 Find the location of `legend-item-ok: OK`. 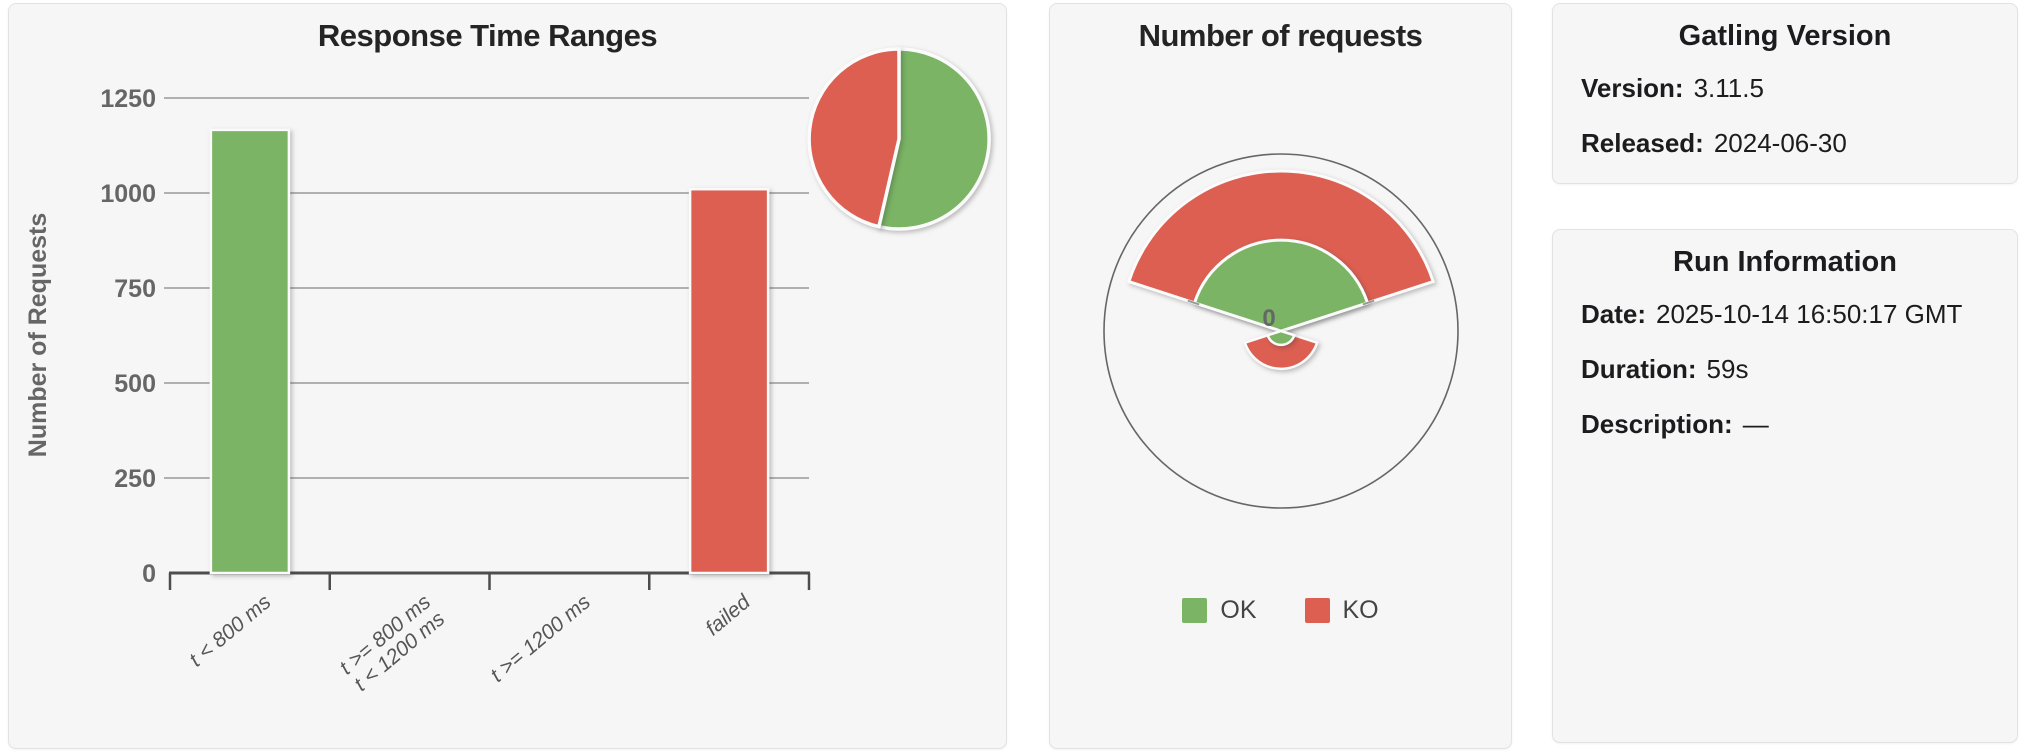

legend-item-ok: OK is located at coordinates (1219, 610).